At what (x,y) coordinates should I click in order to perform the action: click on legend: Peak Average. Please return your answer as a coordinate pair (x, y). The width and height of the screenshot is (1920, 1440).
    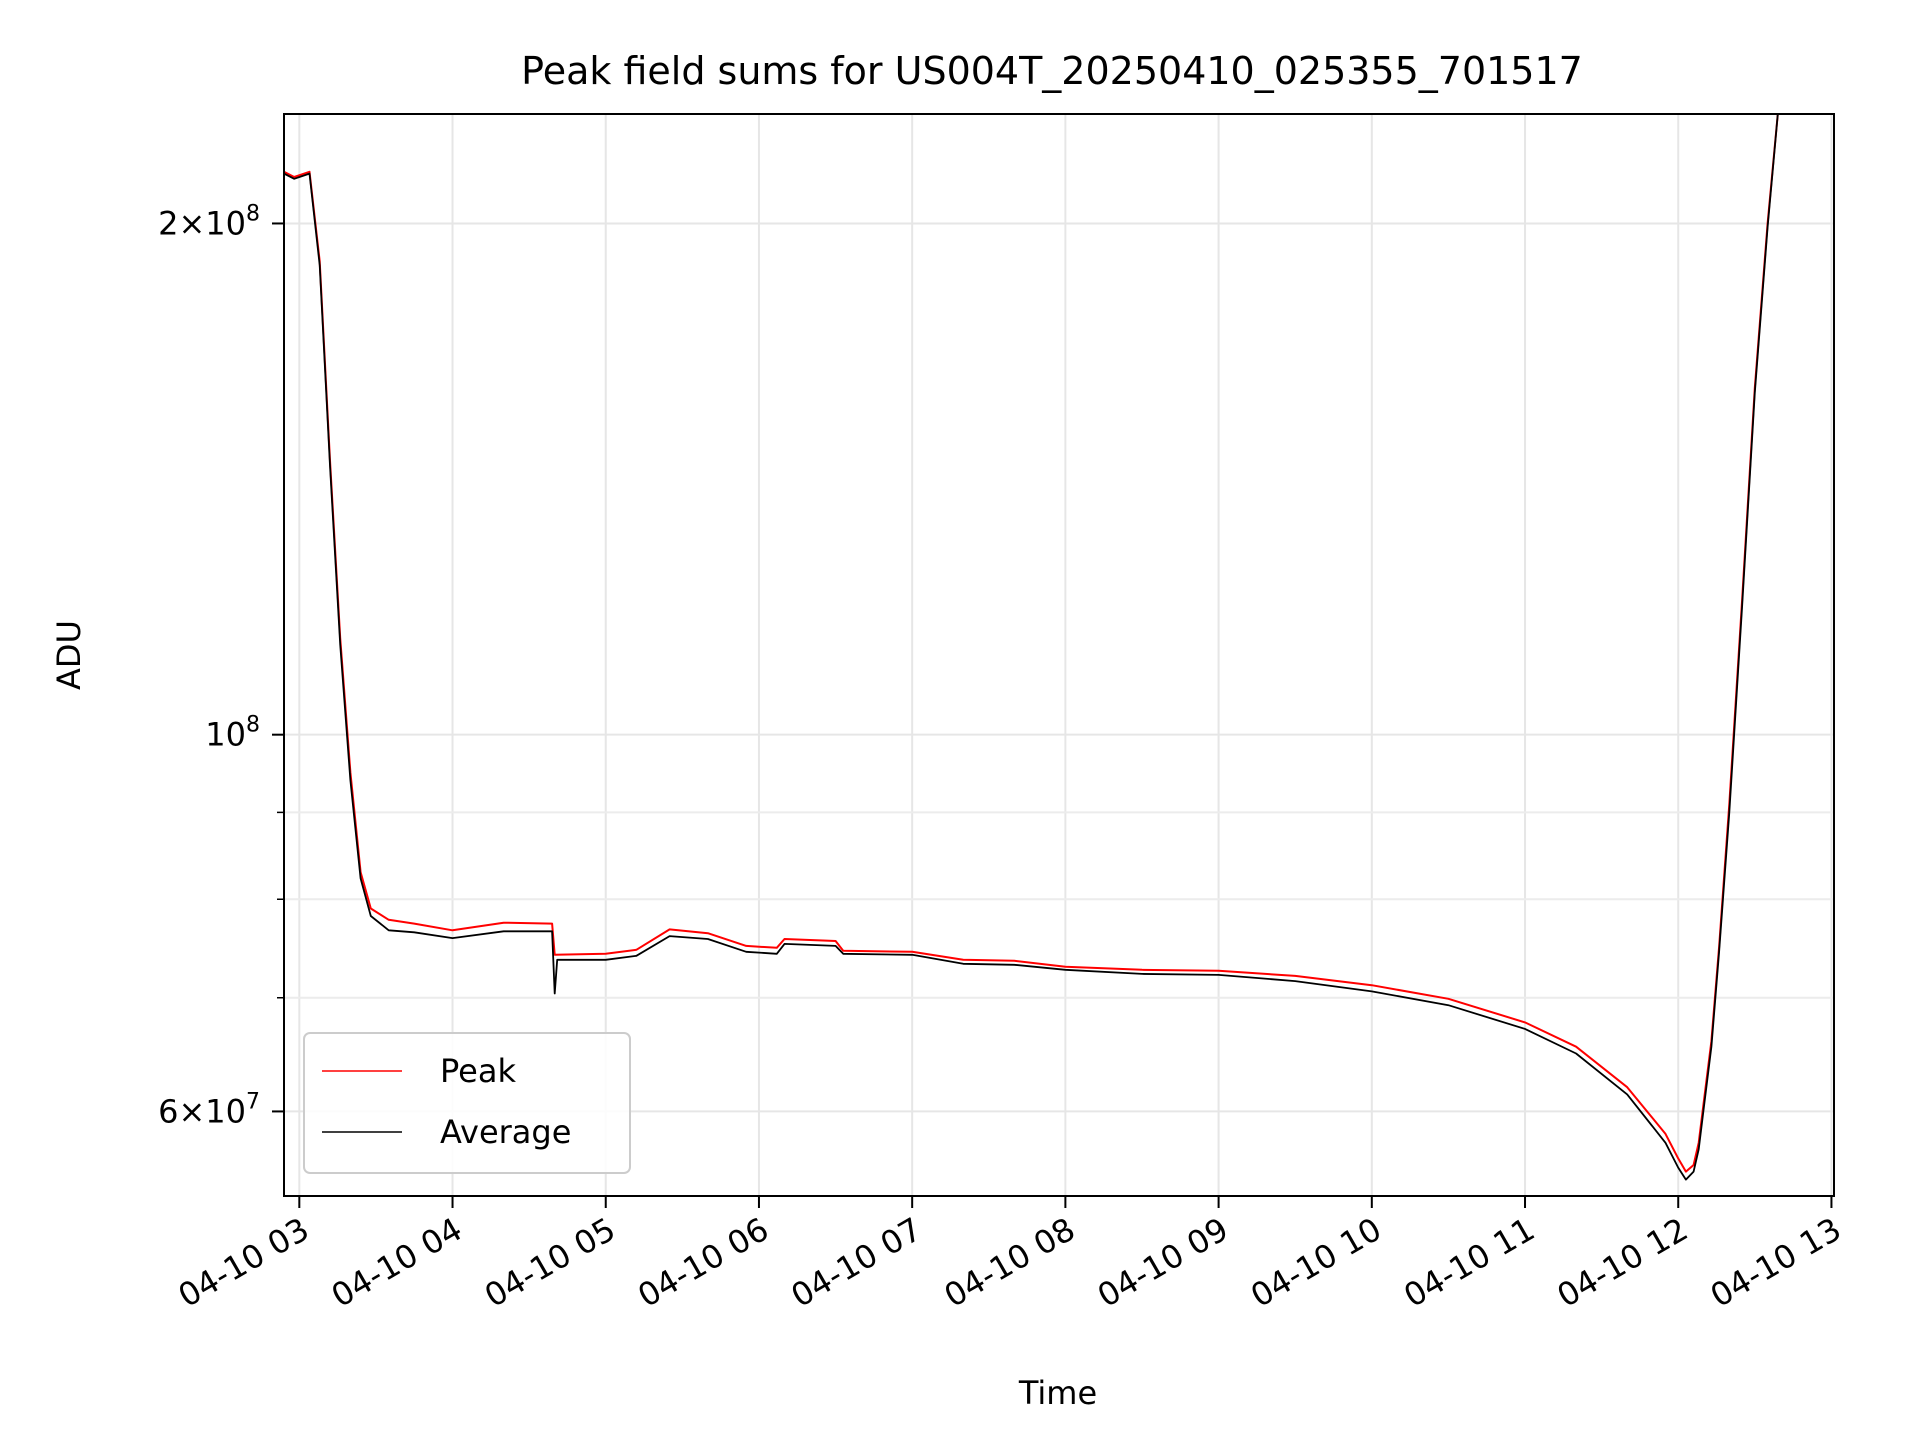
    Looking at the image, I should click on (467, 1103).